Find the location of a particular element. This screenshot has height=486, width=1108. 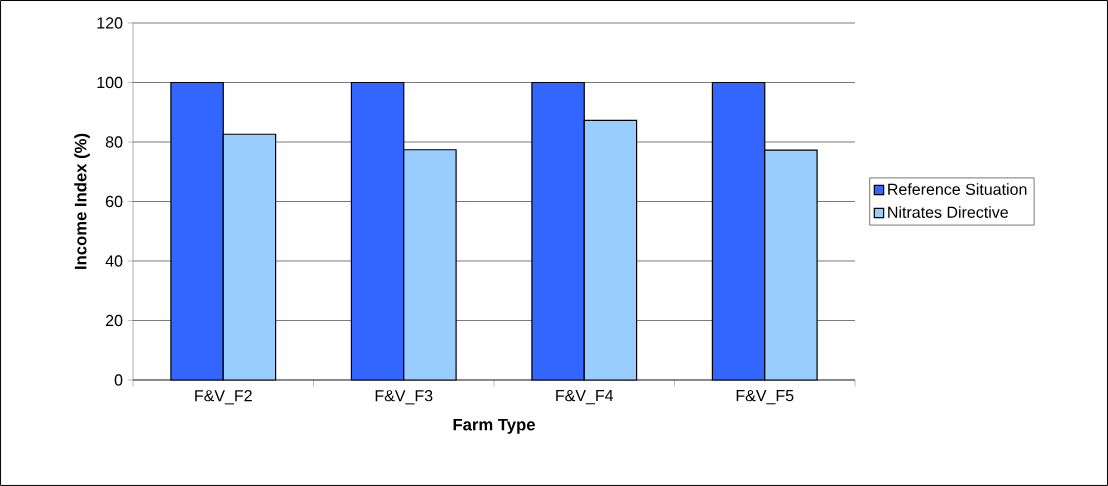

y-tick-label: 40 is located at coordinates (114, 261).